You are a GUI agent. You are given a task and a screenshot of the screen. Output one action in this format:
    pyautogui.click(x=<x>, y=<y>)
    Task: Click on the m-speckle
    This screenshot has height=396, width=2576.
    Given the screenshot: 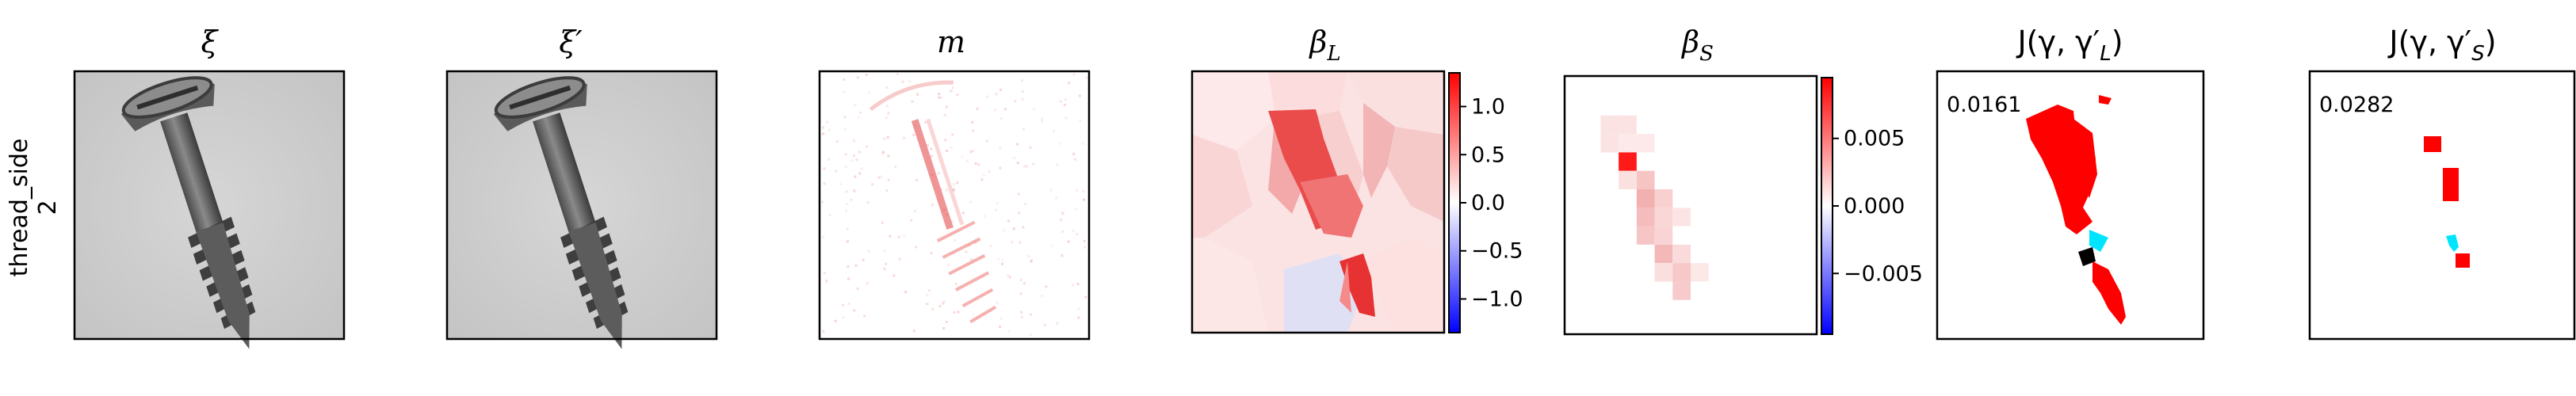 What is the action you would take?
    pyautogui.click(x=955, y=205)
    